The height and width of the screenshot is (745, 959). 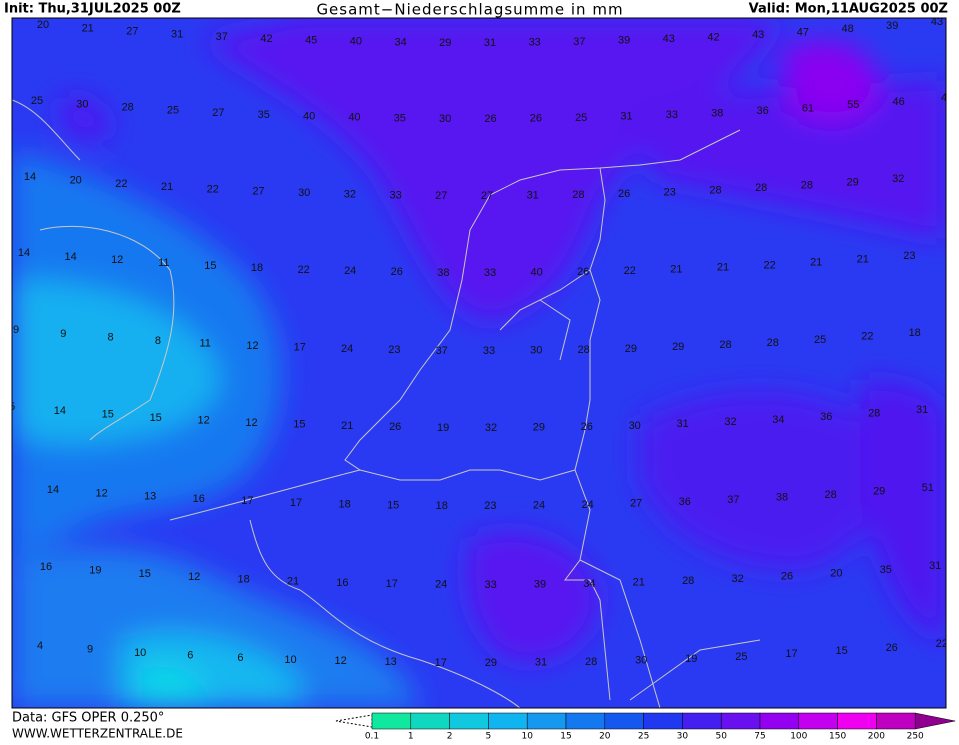 What do you see at coordinates (163, 263) in the screenshot?
I see `grid-value: 11` at bounding box center [163, 263].